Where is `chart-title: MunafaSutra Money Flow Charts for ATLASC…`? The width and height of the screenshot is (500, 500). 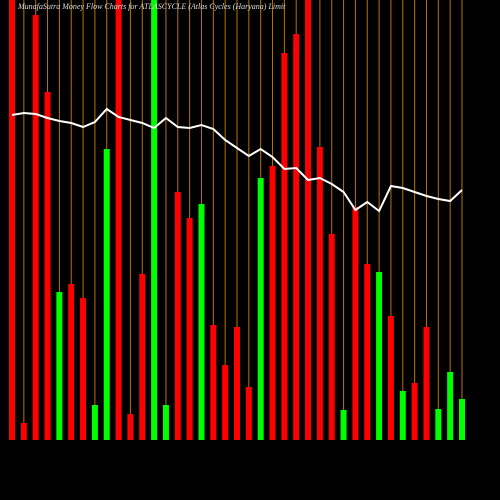 chart-title: MunafaSutra Money Flow Charts for ATLASC… is located at coordinates (151, 6).